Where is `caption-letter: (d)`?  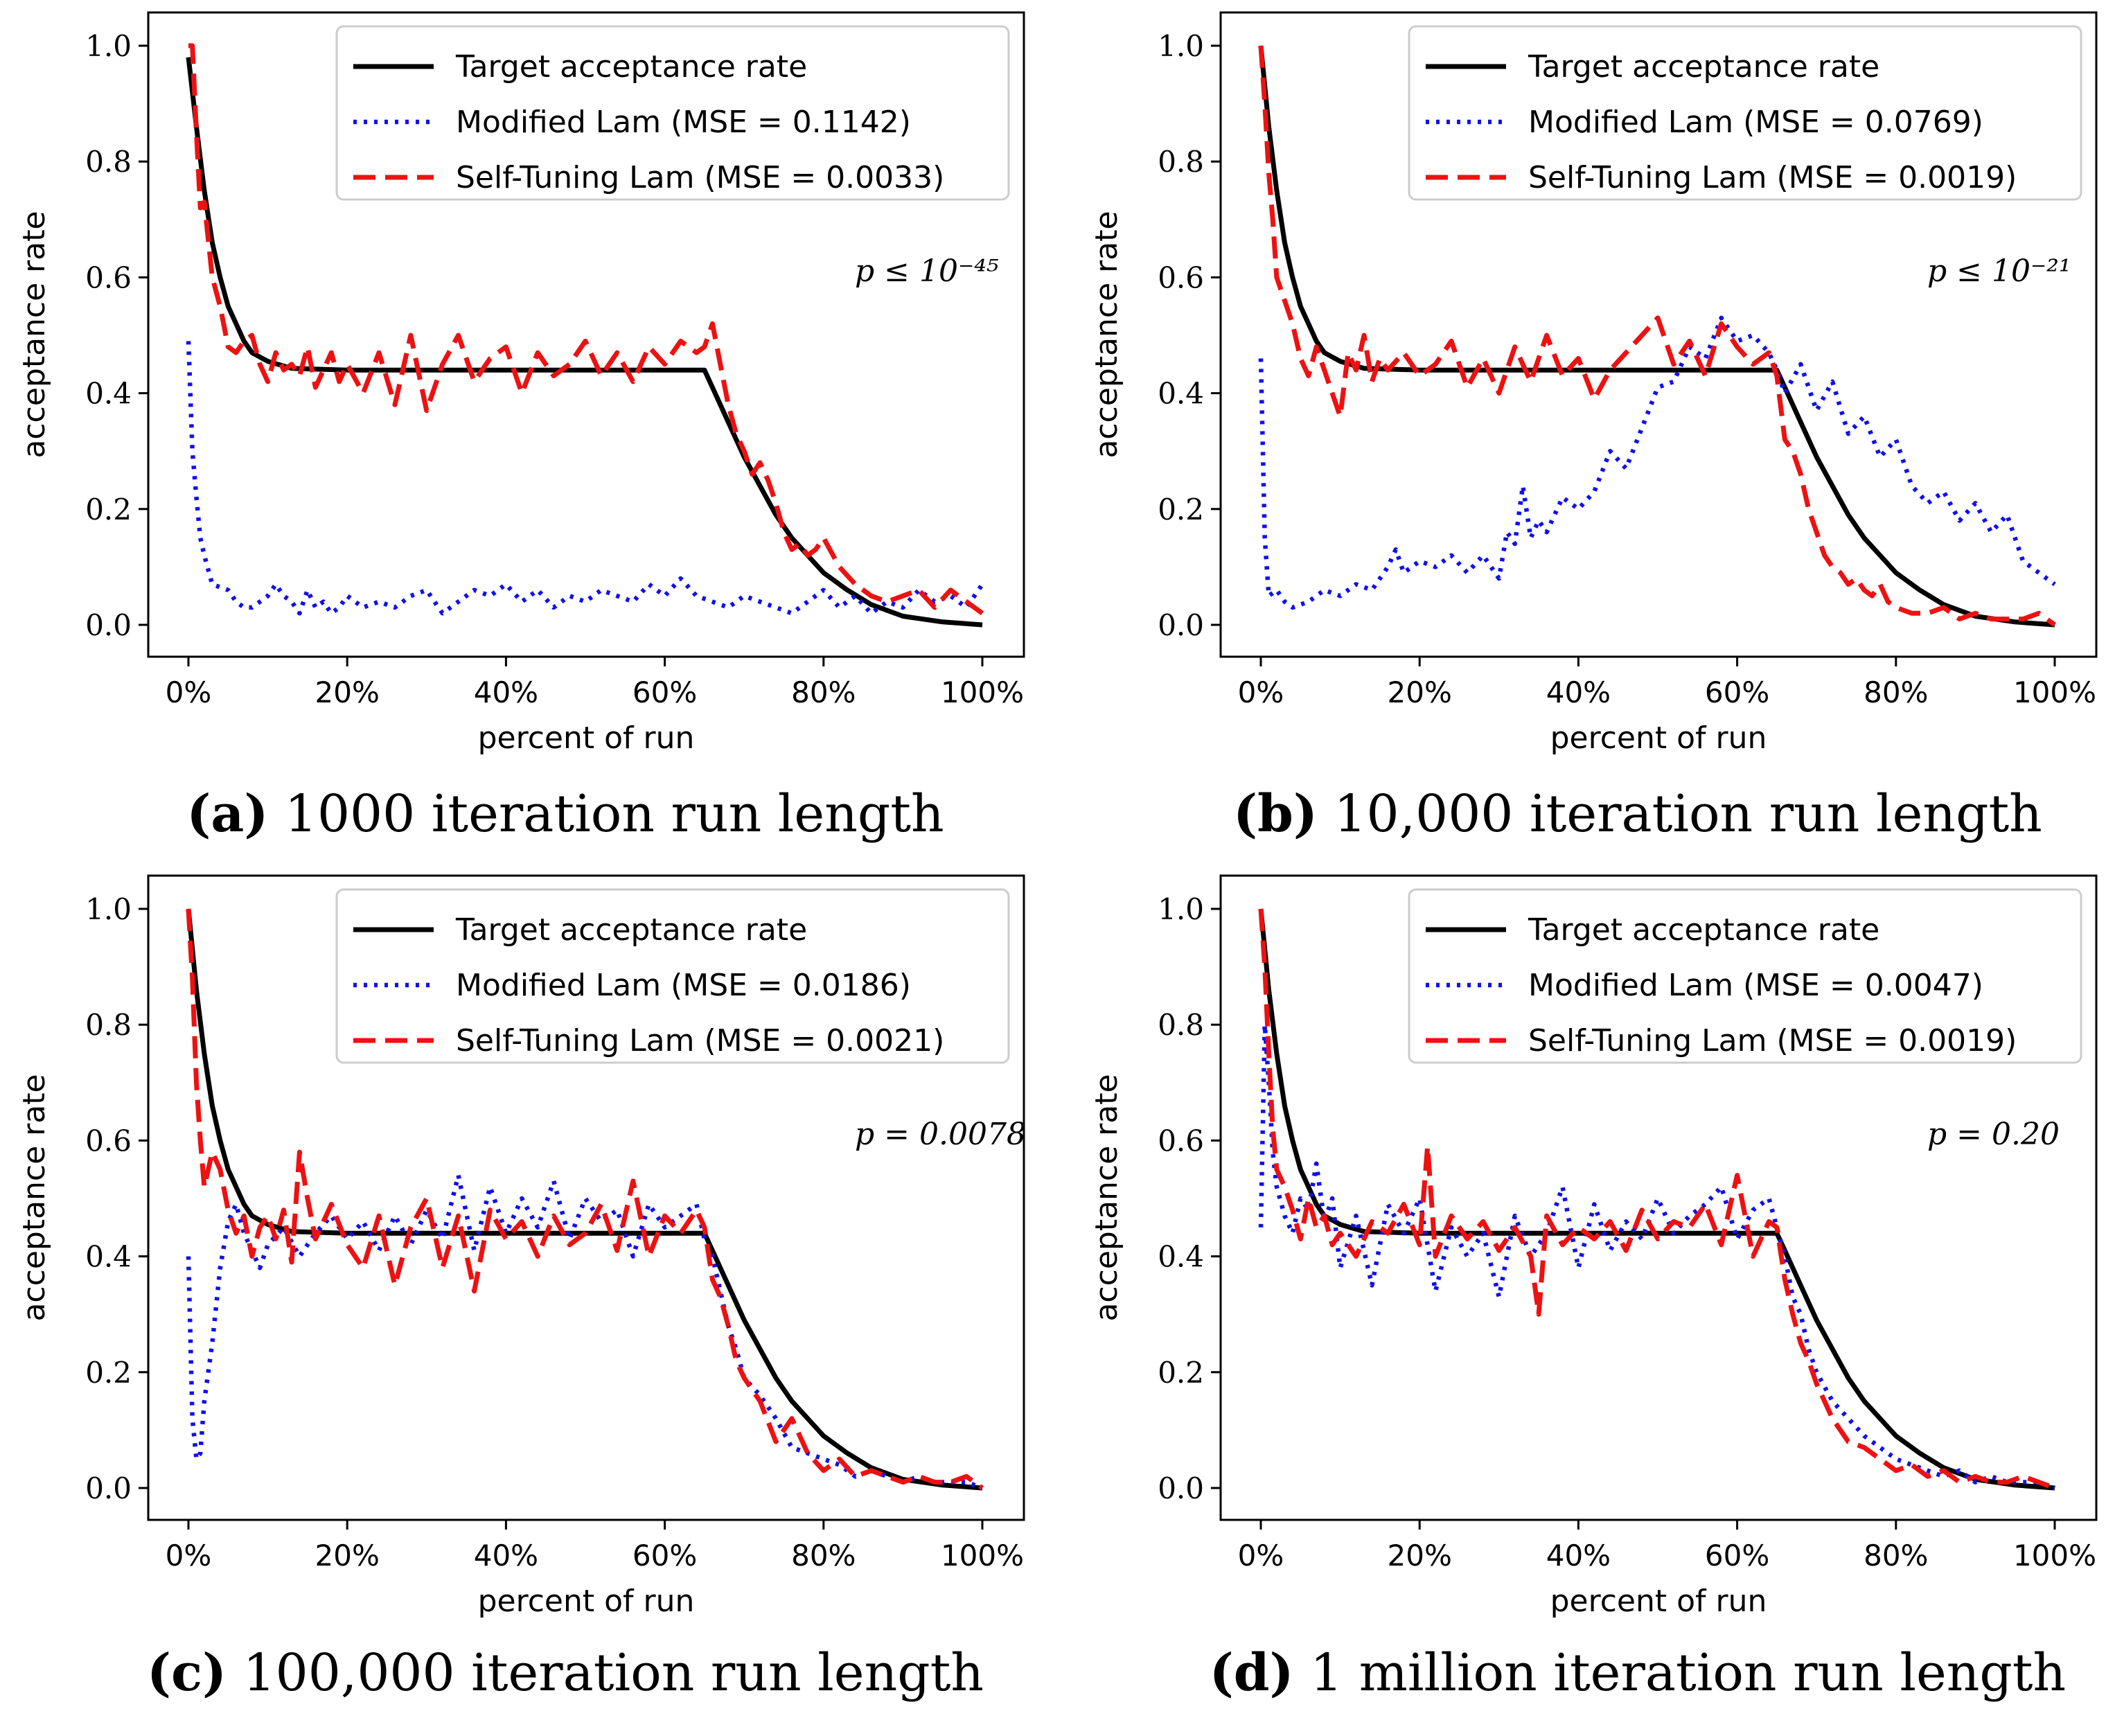
caption-letter: (d) is located at coordinates (1252, 1673).